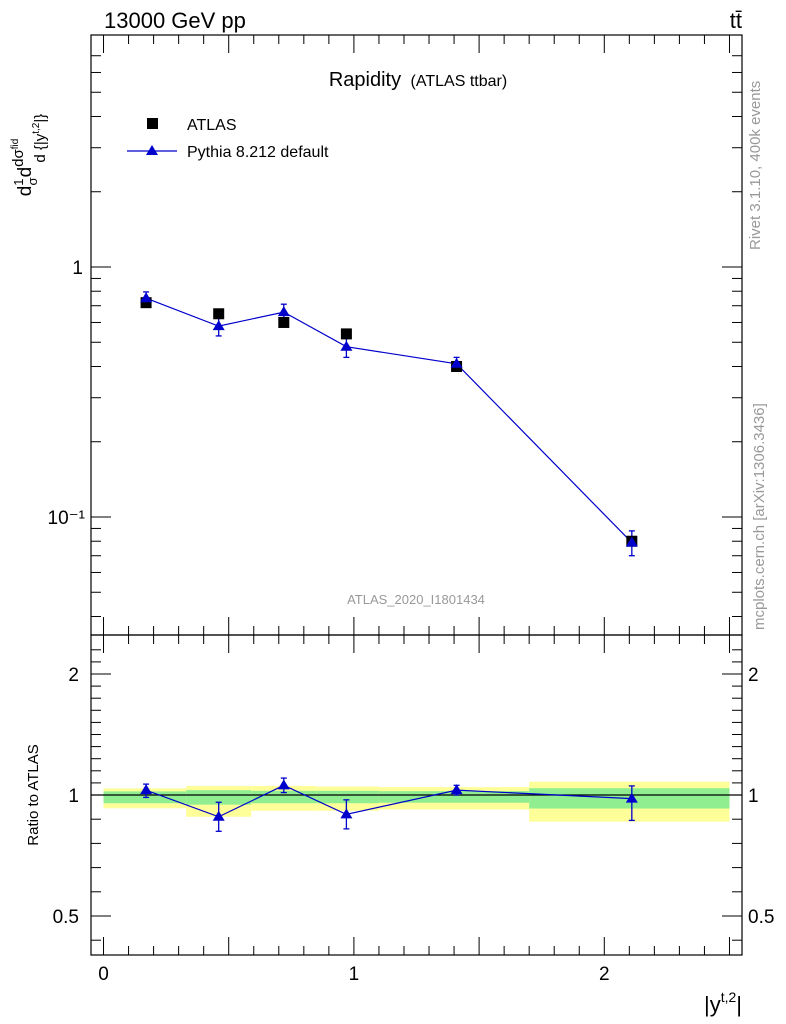 The image size is (786, 1024). I want to click on legend-atlas-label: ATLAS, so click(212, 125).